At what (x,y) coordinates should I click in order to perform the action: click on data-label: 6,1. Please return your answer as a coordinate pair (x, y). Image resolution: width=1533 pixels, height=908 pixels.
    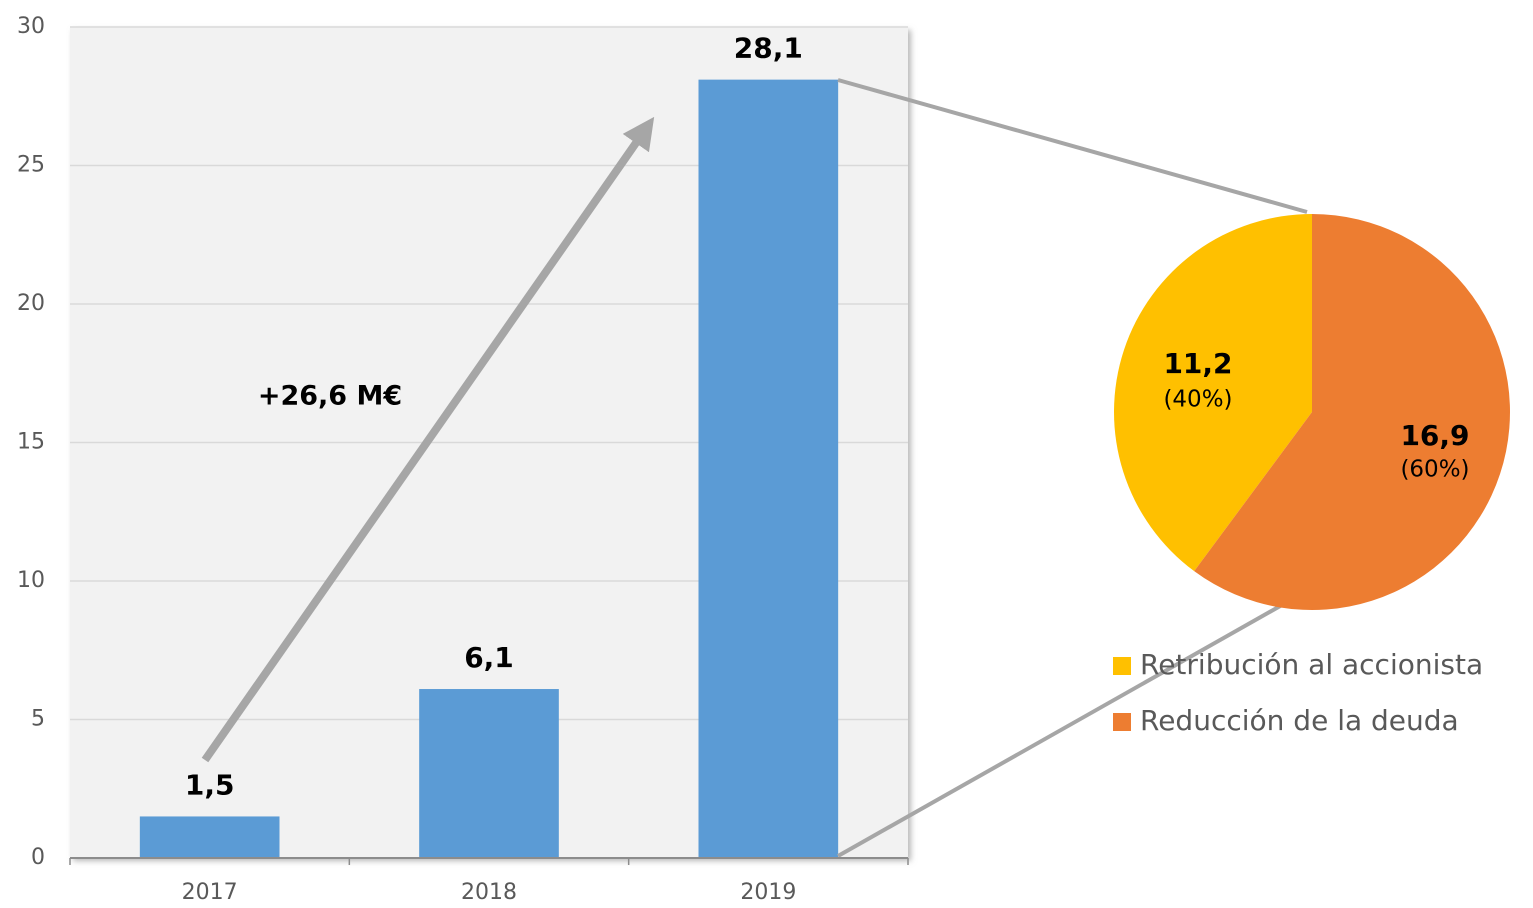
    Looking at the image, I should click on (489, 657).